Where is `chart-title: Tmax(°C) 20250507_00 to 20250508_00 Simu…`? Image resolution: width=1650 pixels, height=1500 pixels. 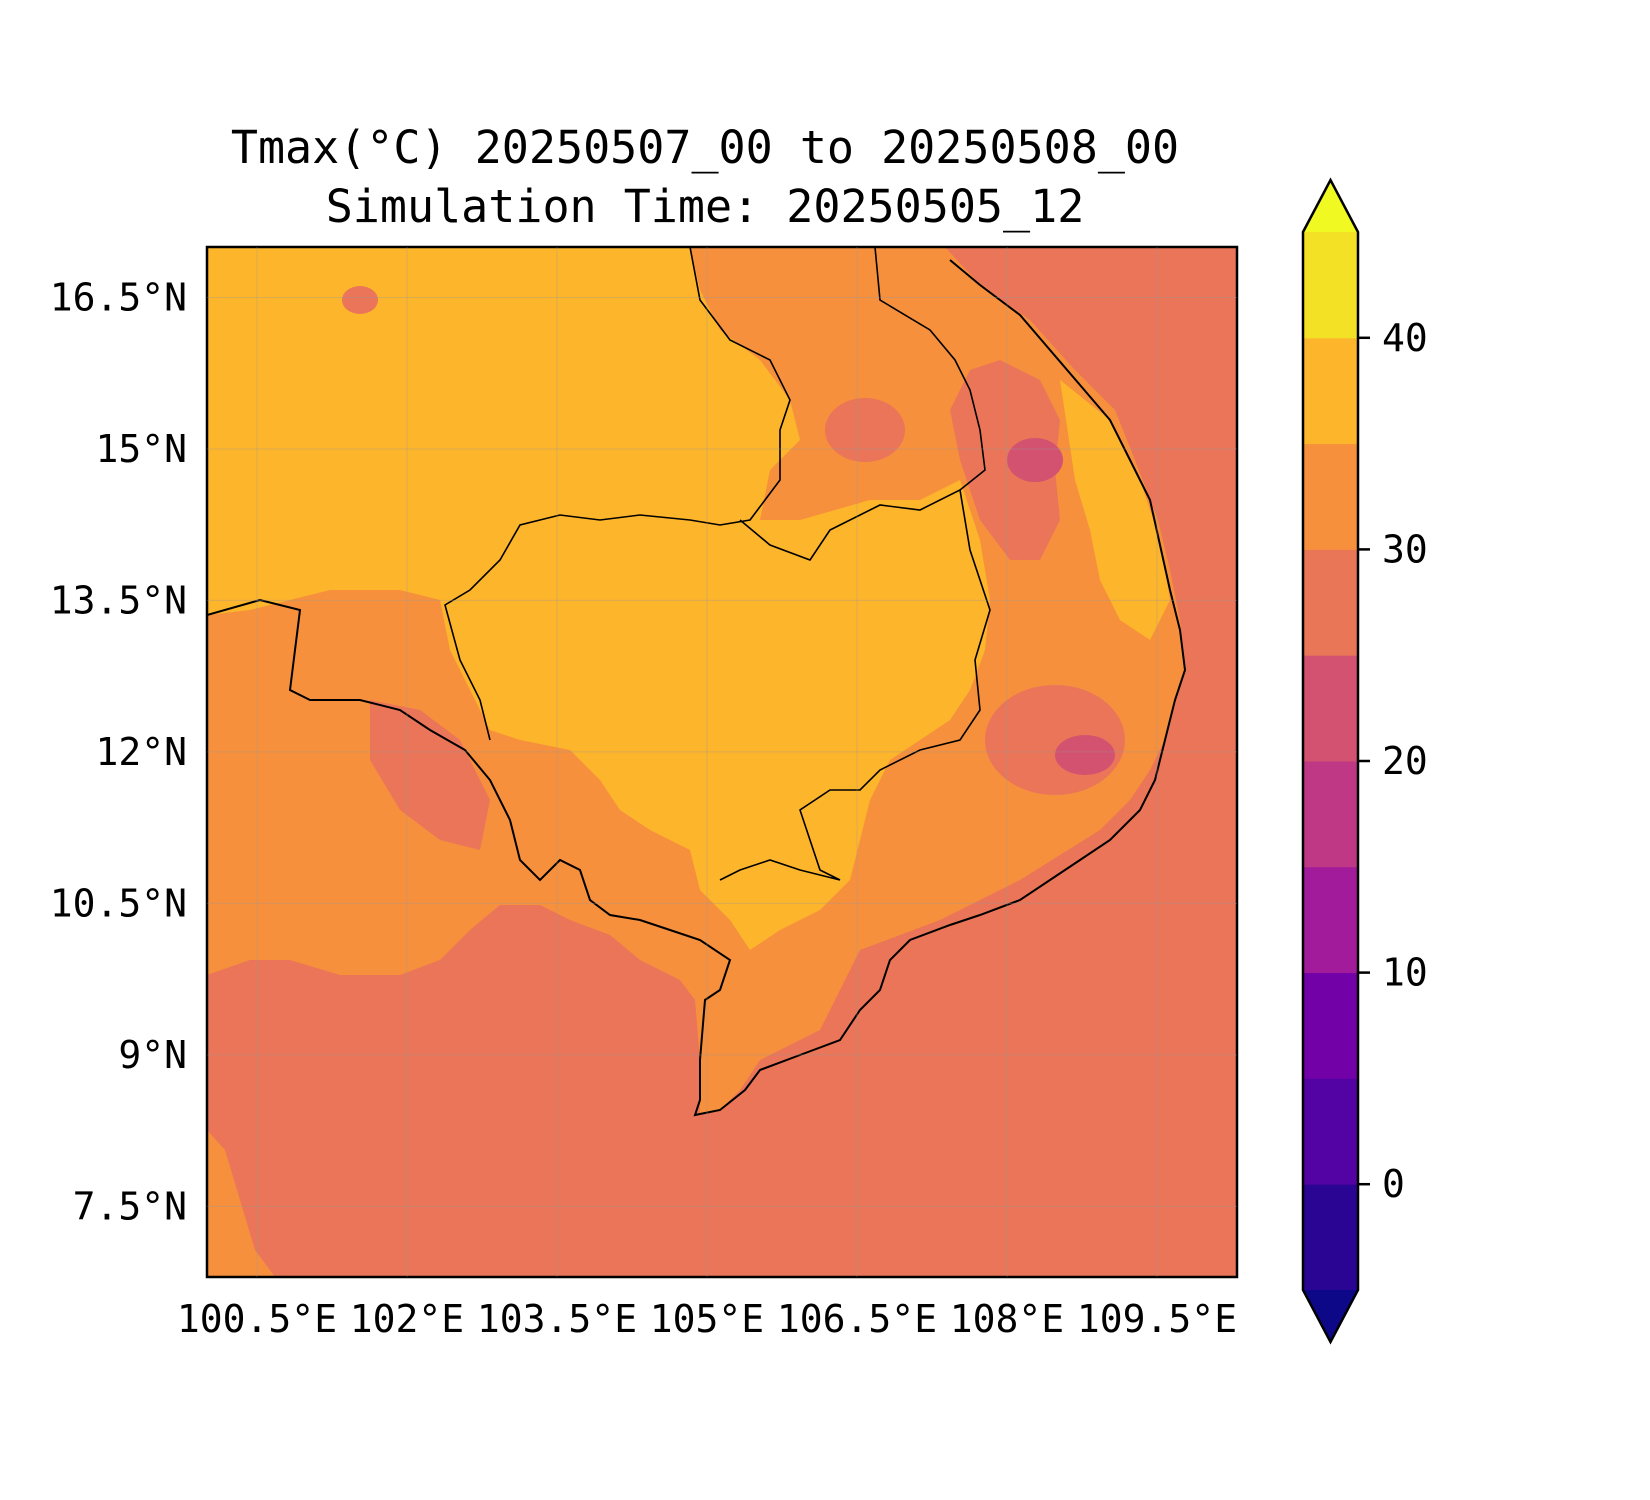
chart-title: Tmax(°C) 20250507_00 to 20250508_00 Simu… is located at coordinates (705, 177).